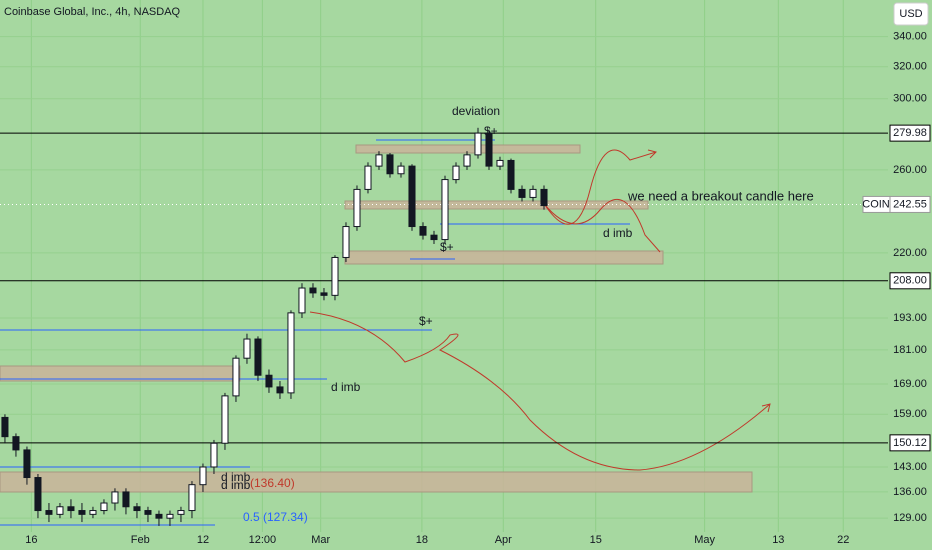 The width and height of the screenshot is (932, 550). Describe the element at coordinates (704, 540) in the screenshot. I see `x-tick-label: May` at that location.